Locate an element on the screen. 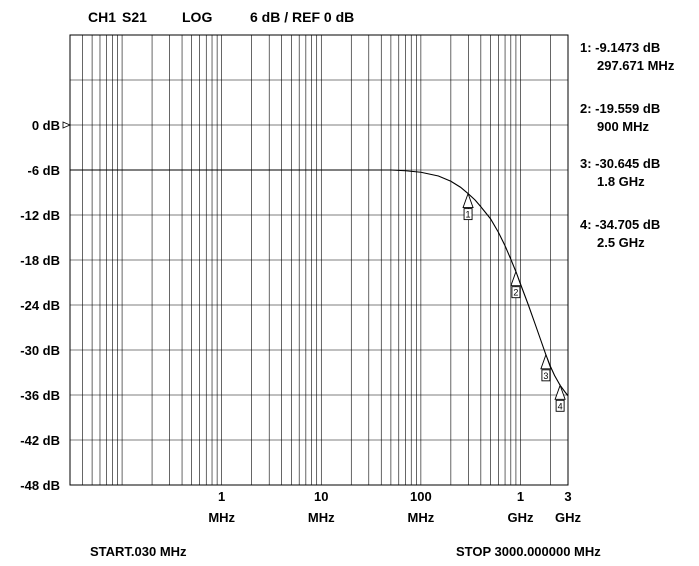 Image resolution: width=699 pixels, height=566 pixels. marker-1-freq: 297.671 MHz is located at coordinates (636, 65).